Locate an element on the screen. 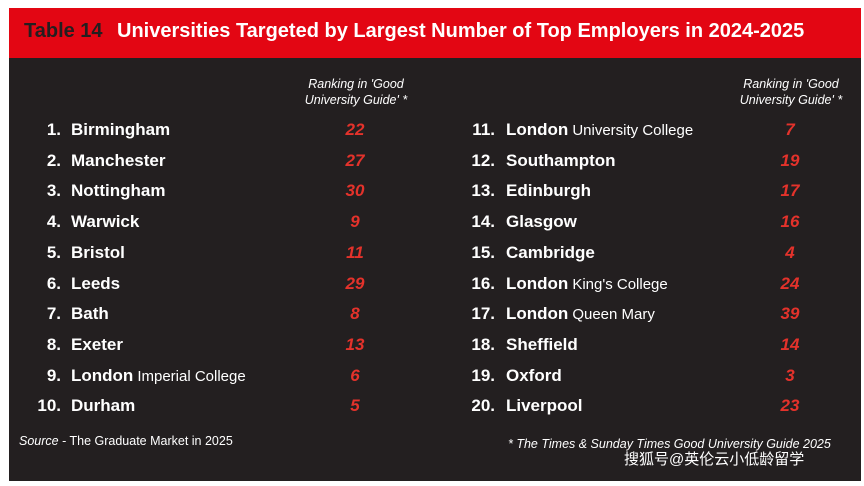 This screenshot has height=486, width=864. rank-number: 6. is located at coordinates (53, 283).